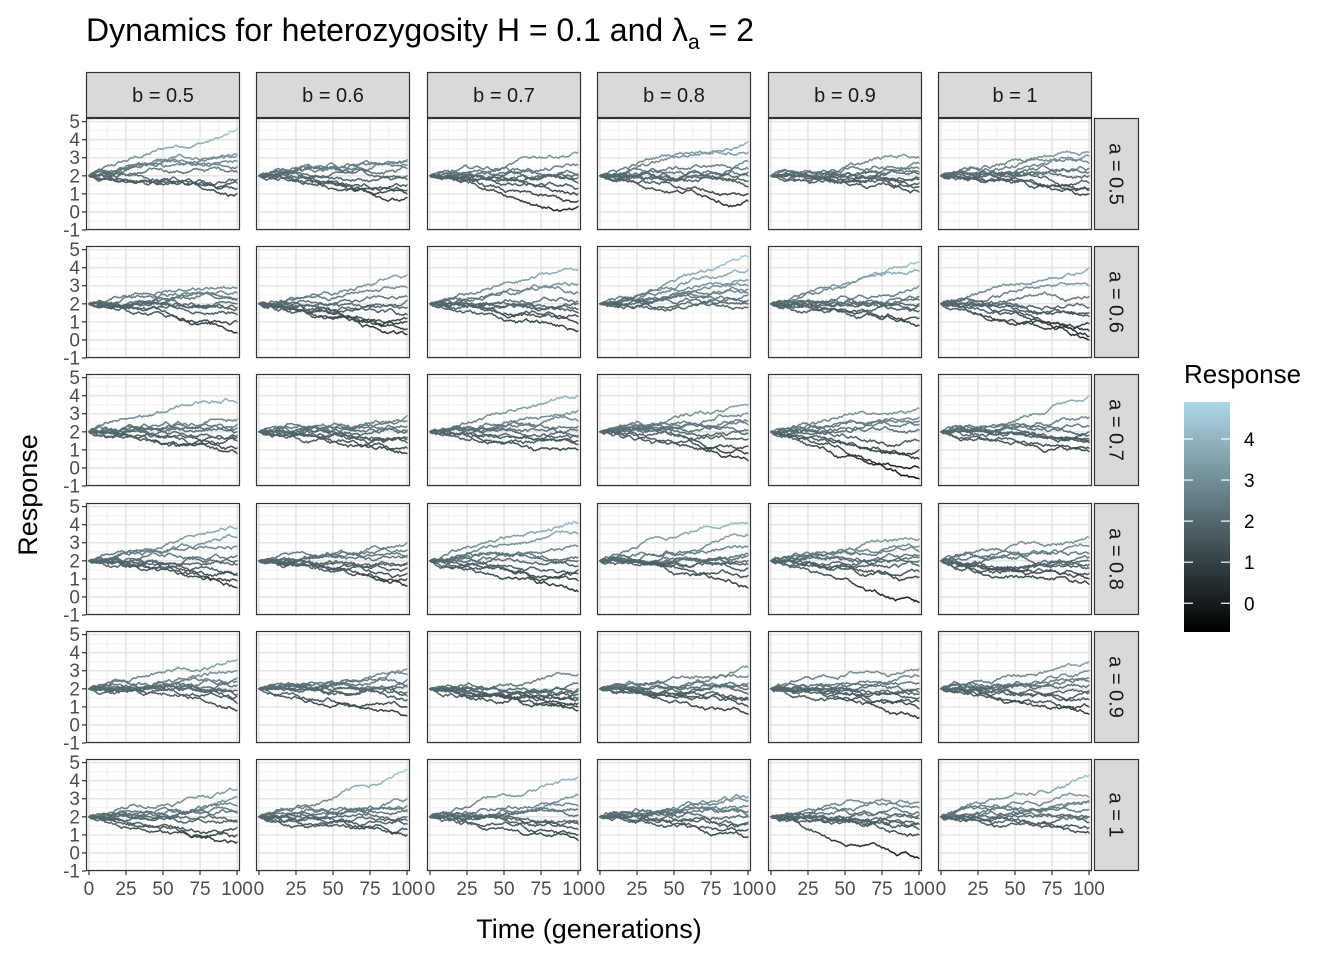 The height and width of the screenshot is (965, 1344). Describe the element at coordinates (680, 30) in the screenshot. I see `chart-title-lambda: λ` at that location.